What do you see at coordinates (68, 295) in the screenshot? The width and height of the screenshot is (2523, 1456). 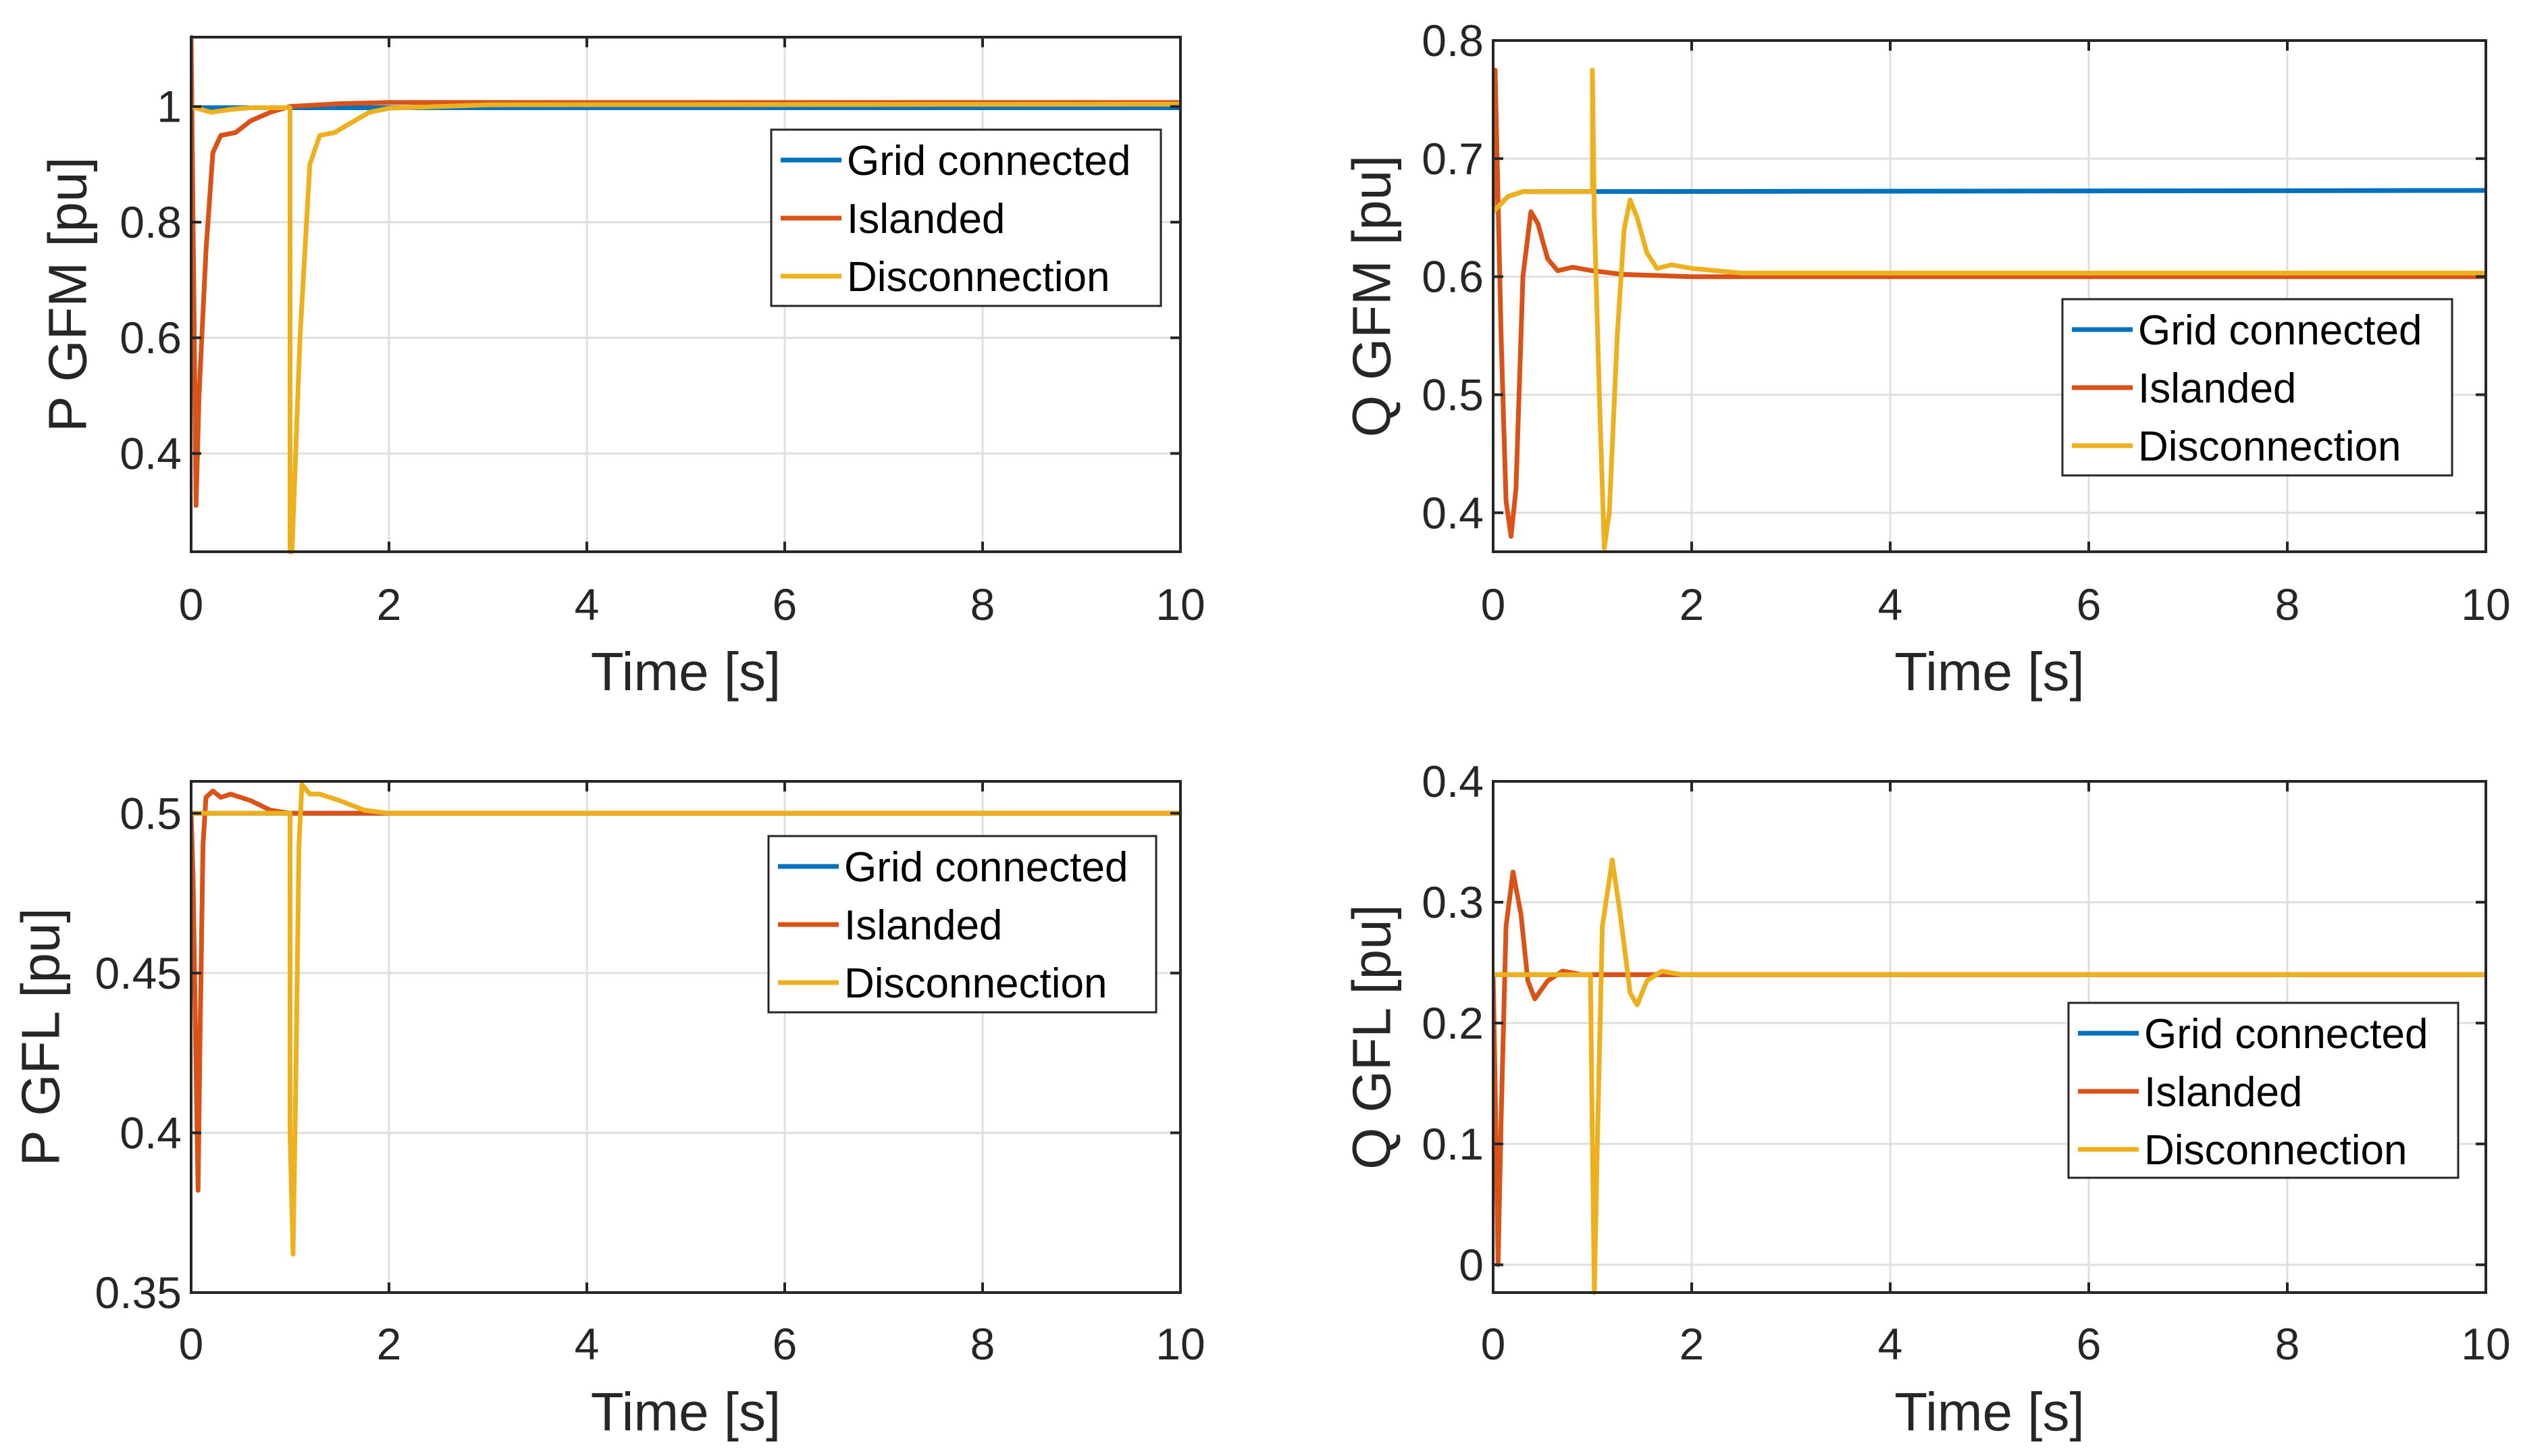 I see `y-axis-label: P GFM [pu]` at bounding box center [68, 295].